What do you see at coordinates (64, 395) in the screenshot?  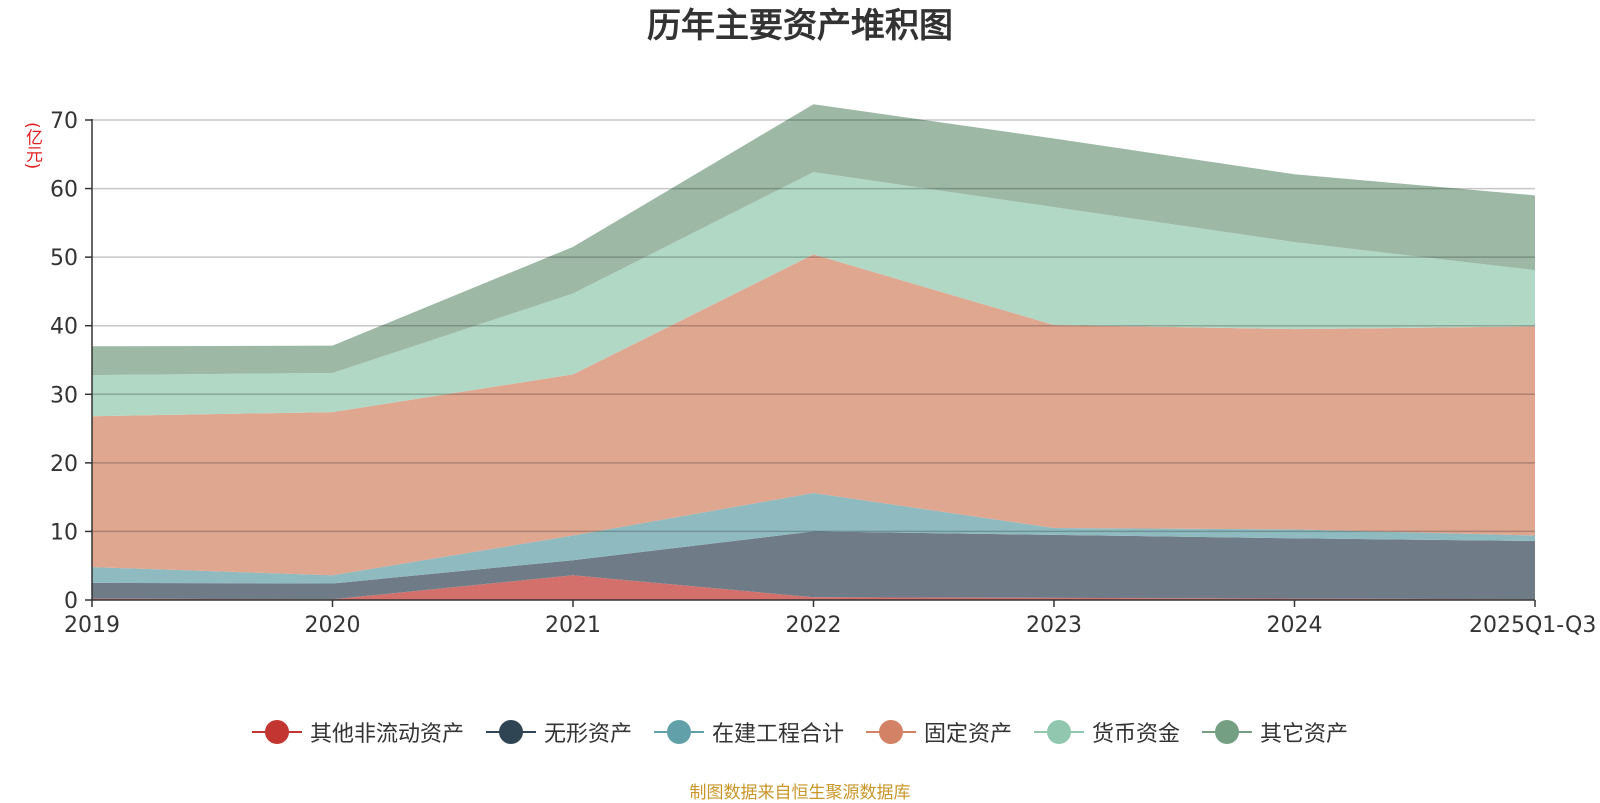 I see `y-tick-label: 30` at bounding box center [64, 395].